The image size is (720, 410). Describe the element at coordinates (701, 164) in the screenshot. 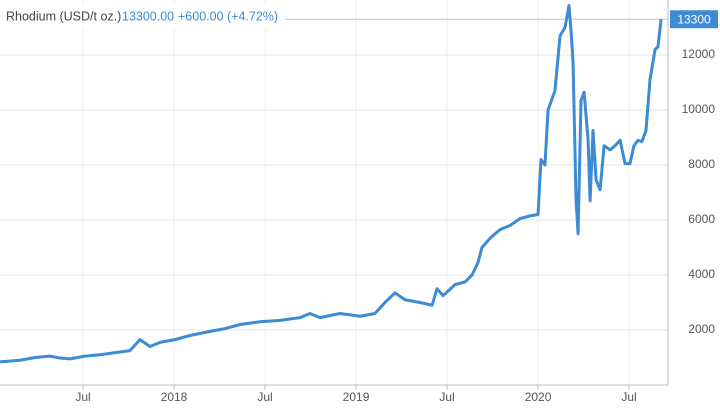

I see `y-tick-label: 8000` at that location.